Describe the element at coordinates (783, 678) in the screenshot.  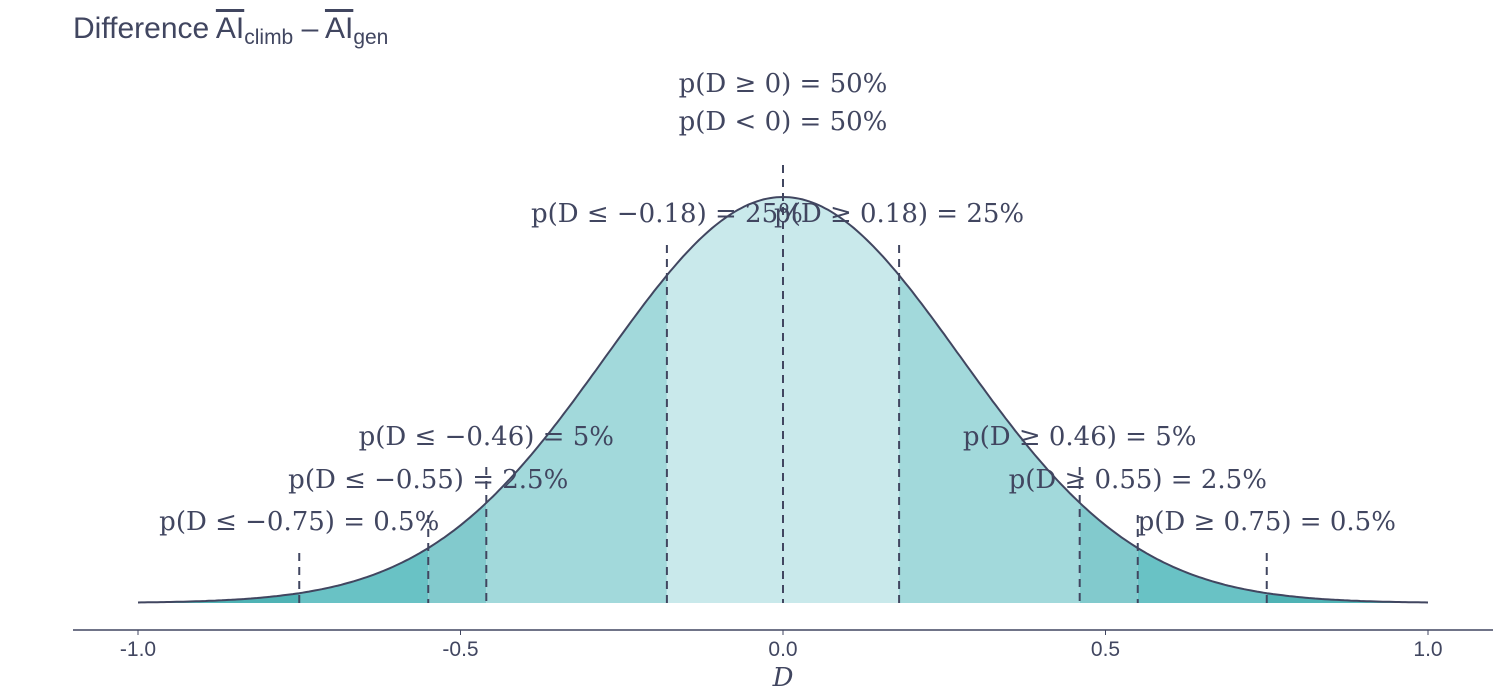
I see `x-axis-label: D` at that location.